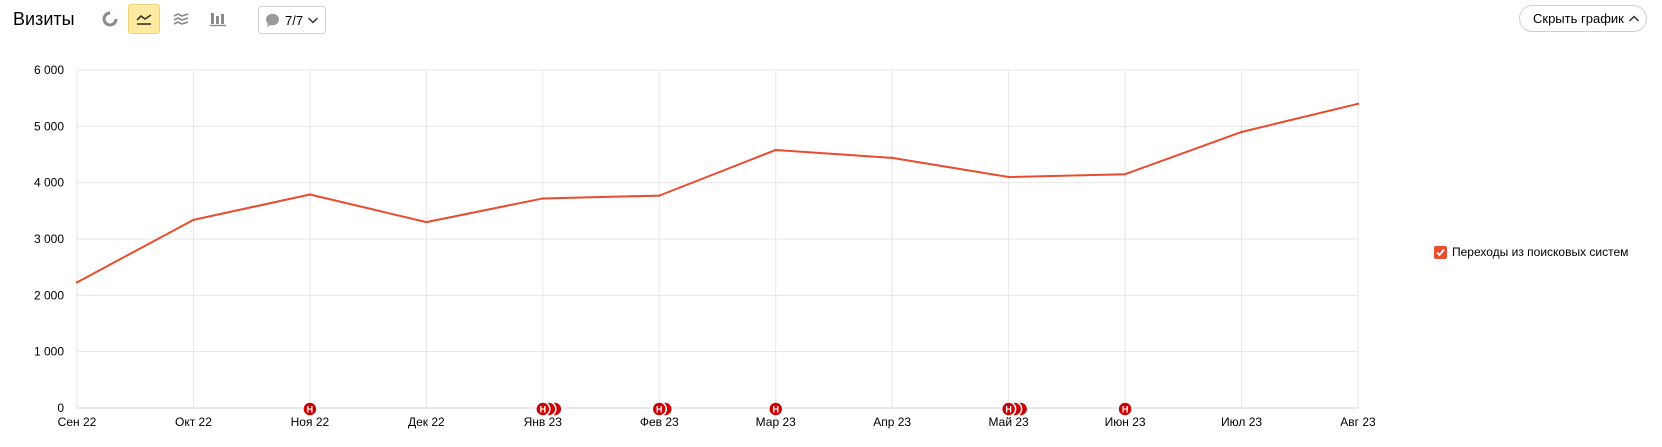 This screenshot has width=1662, height=447. What do you see at coordinates (49, 126) in the screenshot?
I see `y-tick-label: 5 000` at bounding box center [49, 126].